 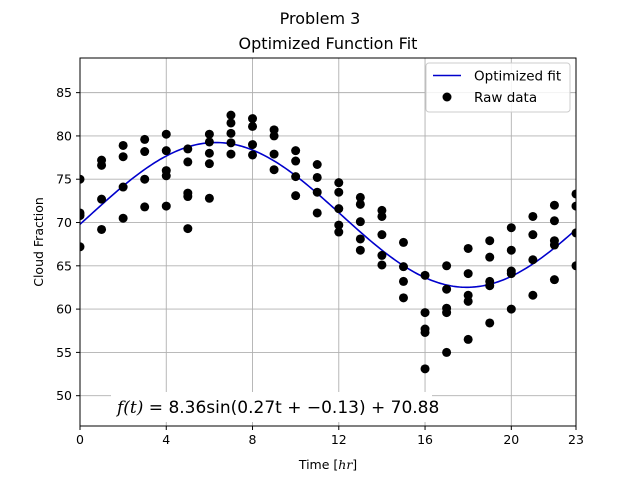 I want to click on legend: Optimized fit Raw data, so click(x=498, y=87).